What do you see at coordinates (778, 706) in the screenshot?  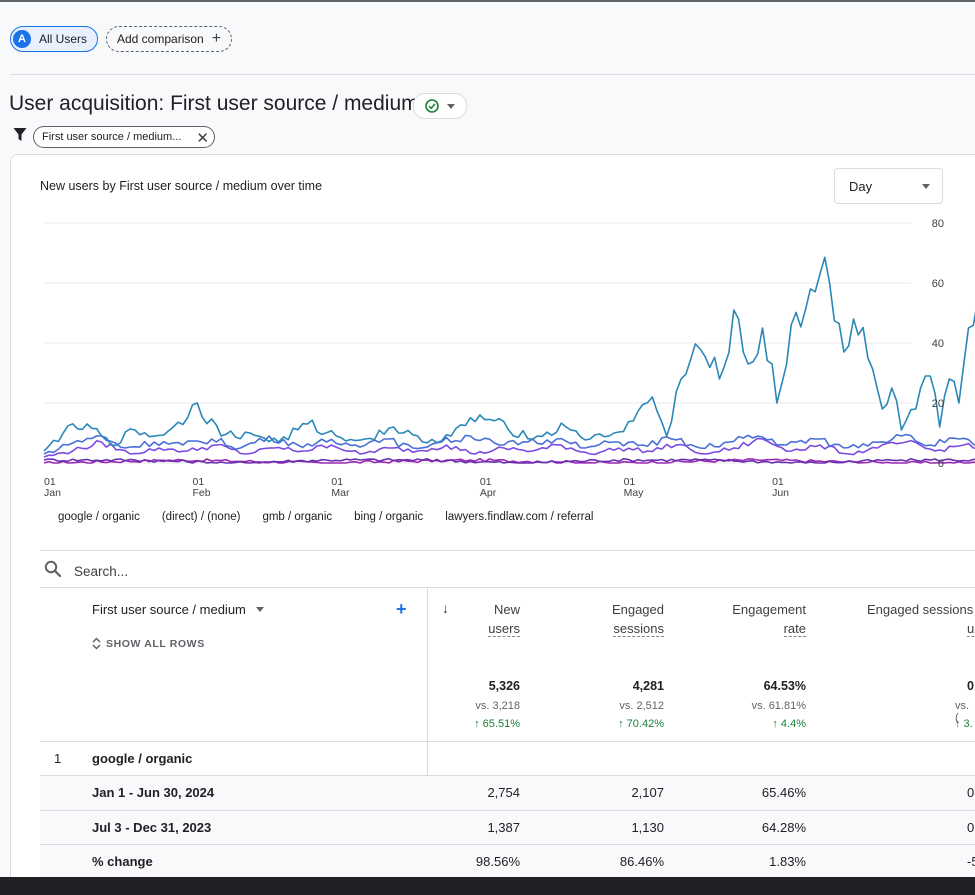 I see `total-compare: vs. 61.81%` at bounding box center [778, 706].